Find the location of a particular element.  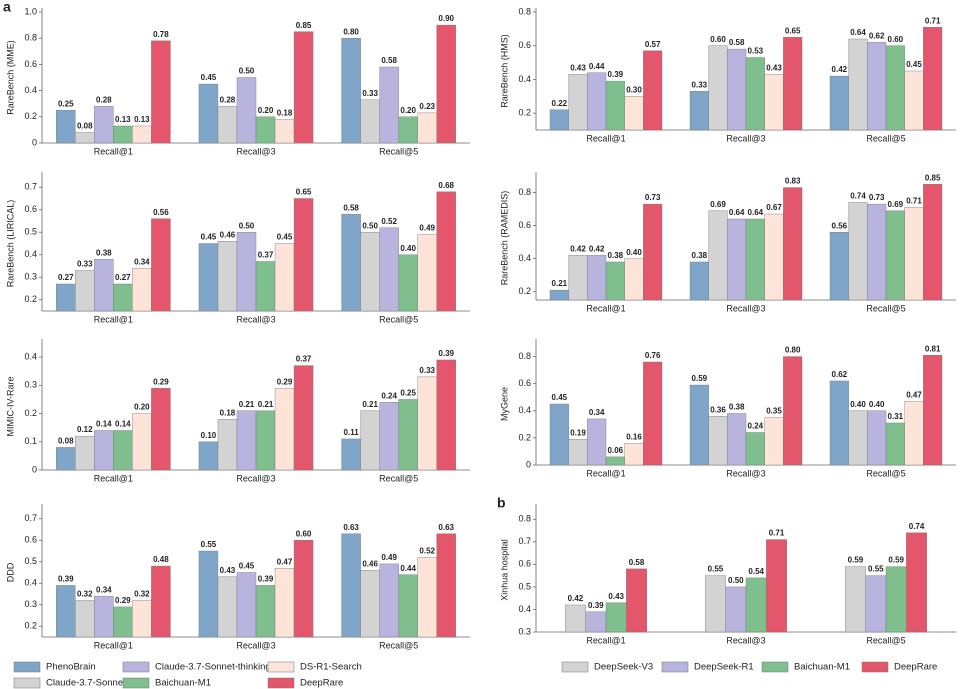

y-axis-label: RareBench (HMS) is located at coordinates (504, 71).